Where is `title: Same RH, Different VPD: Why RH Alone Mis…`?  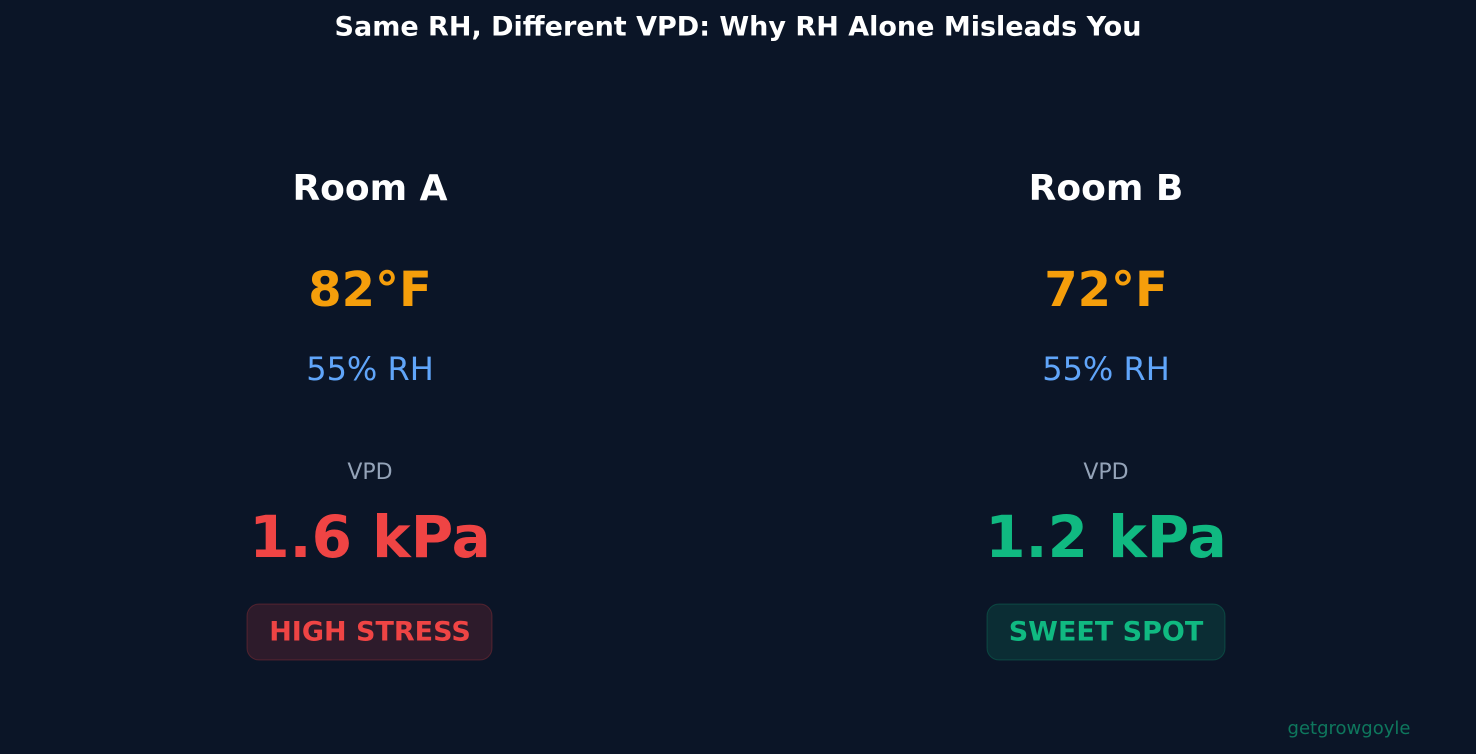
title: Same RH, Different VPD: Why RH Alone Mis… is located at coordinates (738, 27).